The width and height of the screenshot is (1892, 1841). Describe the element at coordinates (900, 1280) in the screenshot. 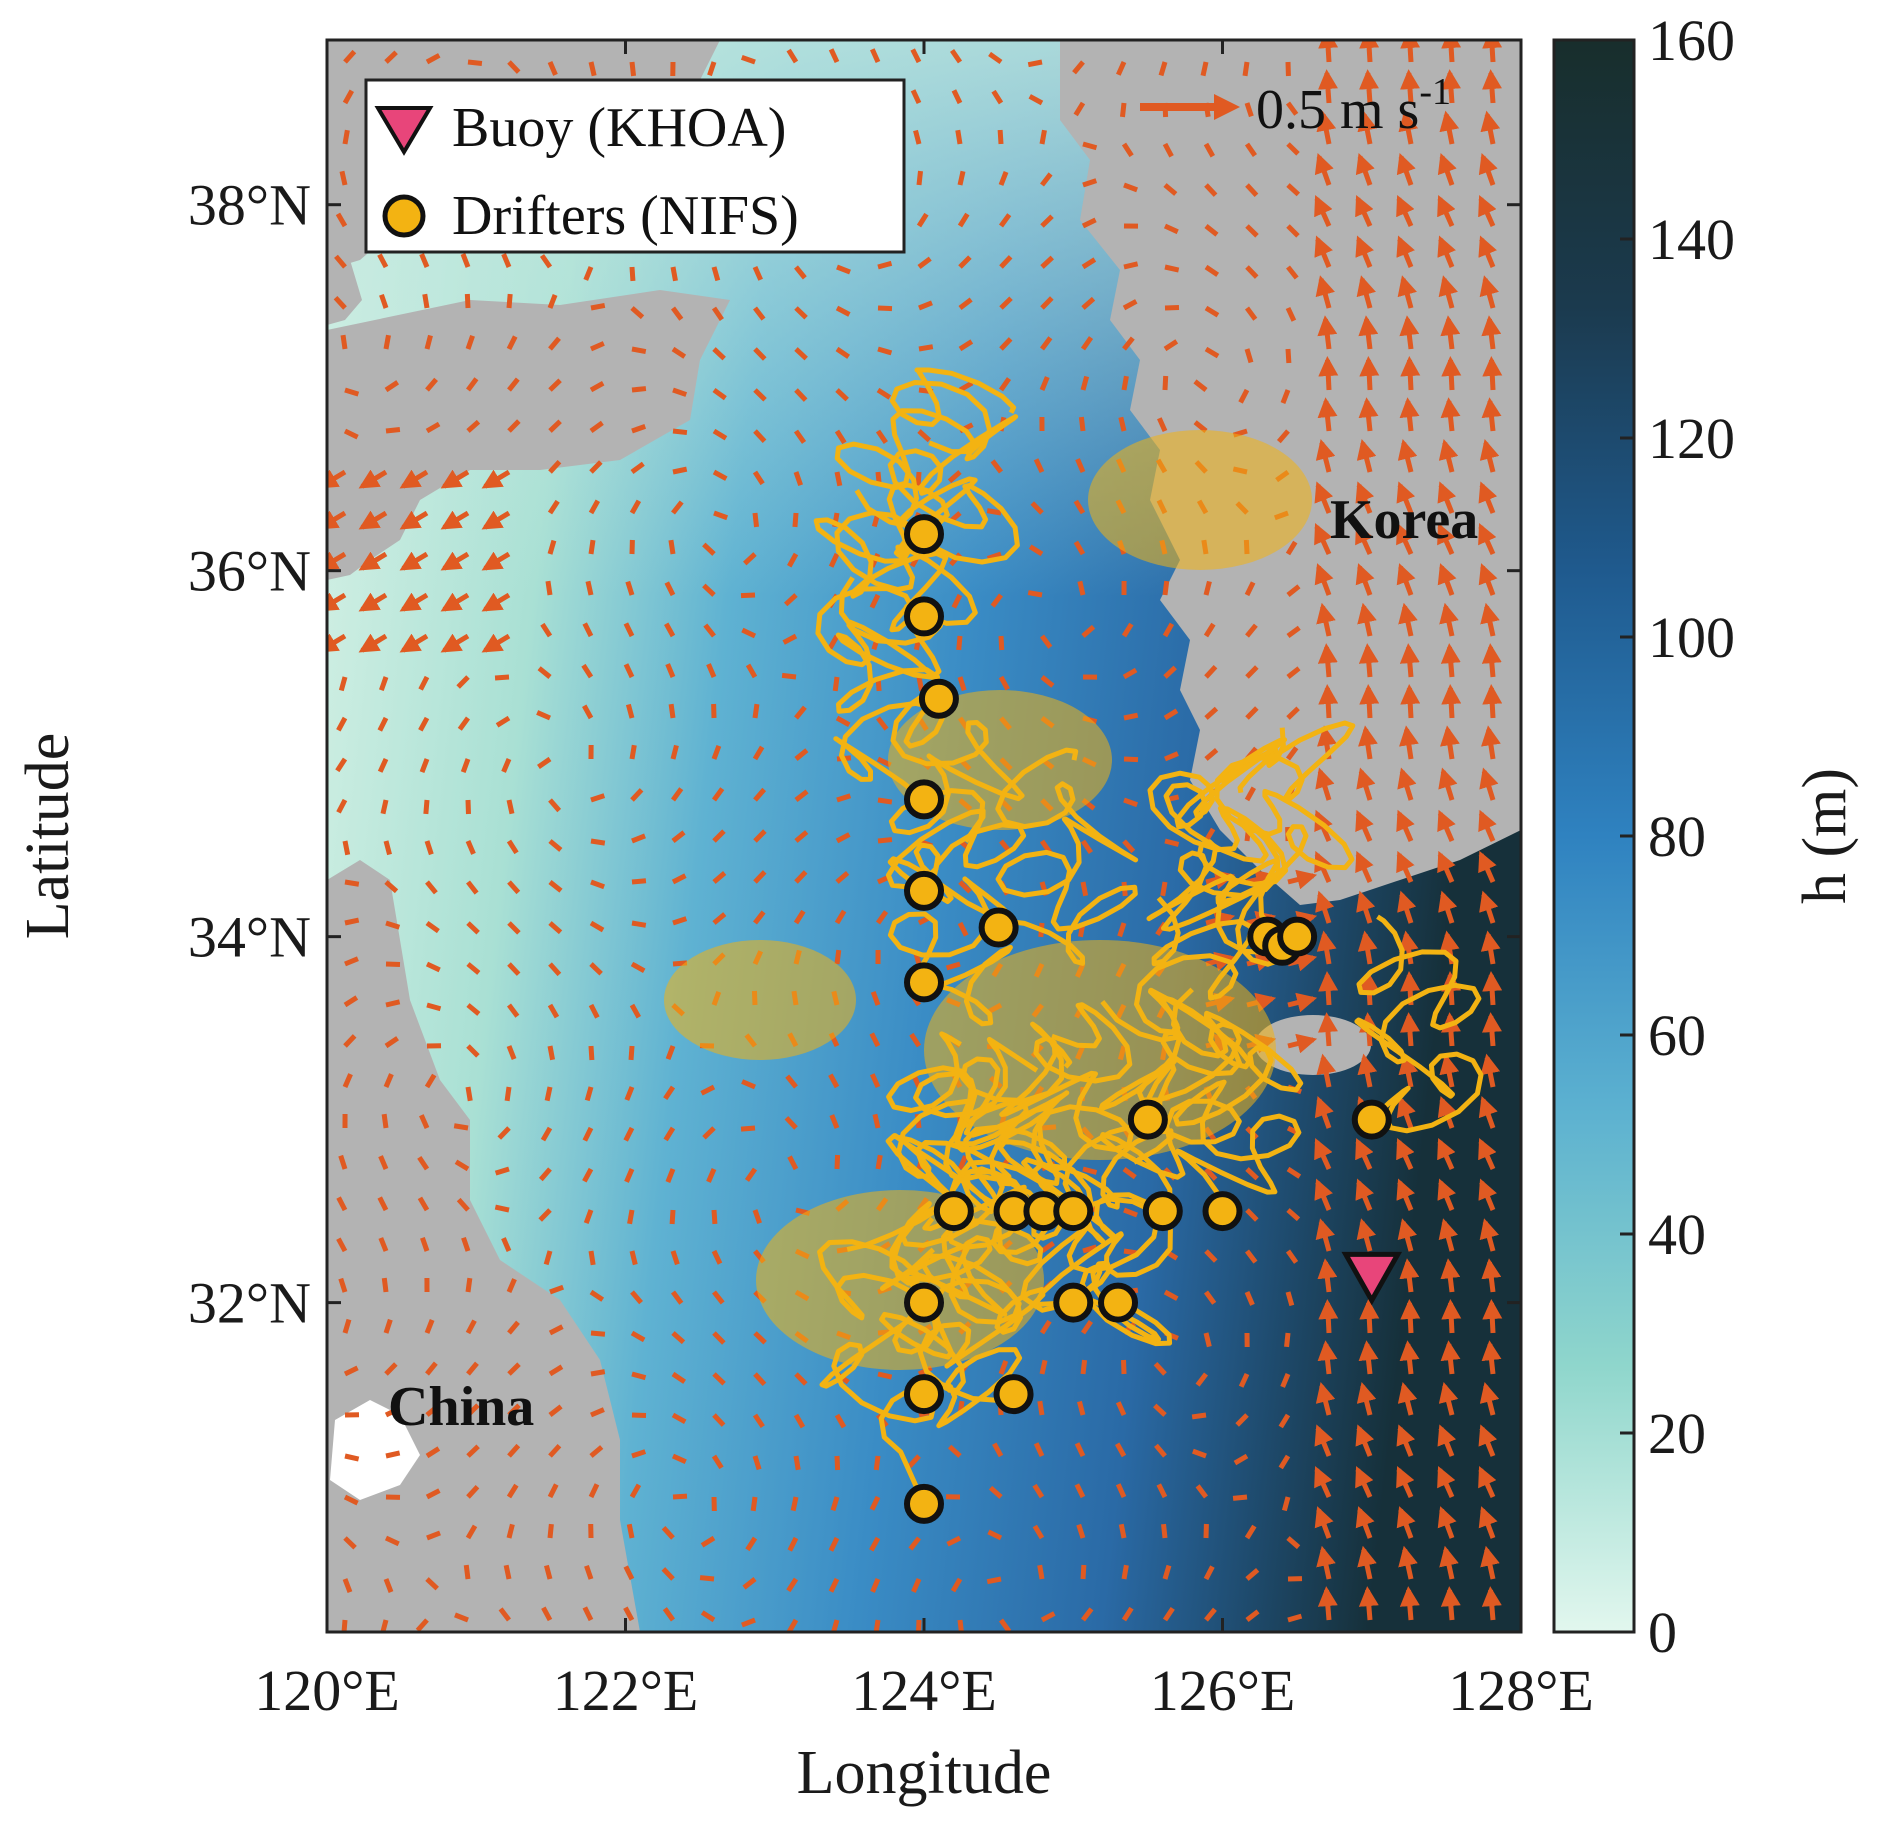

I see `drifter-track-cluster` at that location.